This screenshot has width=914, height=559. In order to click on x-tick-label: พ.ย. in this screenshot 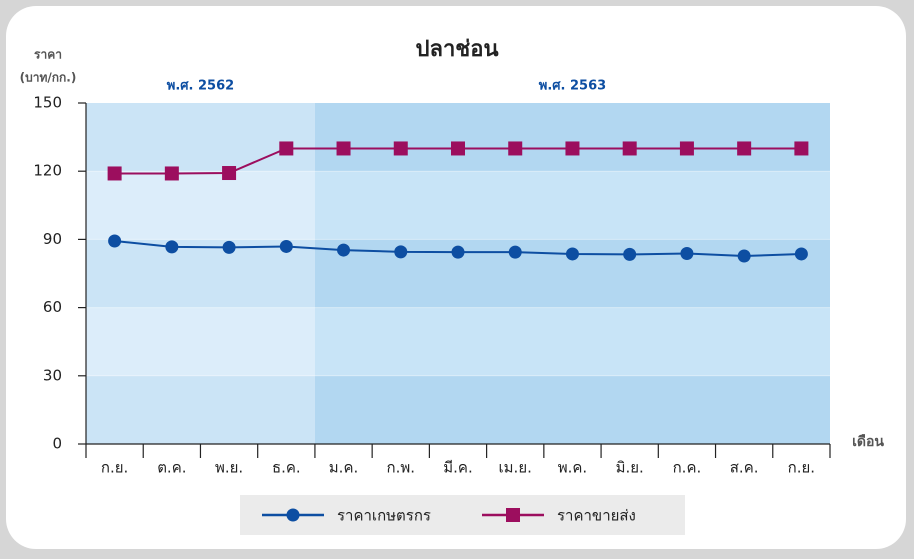, I will do `click(229, 468)`.